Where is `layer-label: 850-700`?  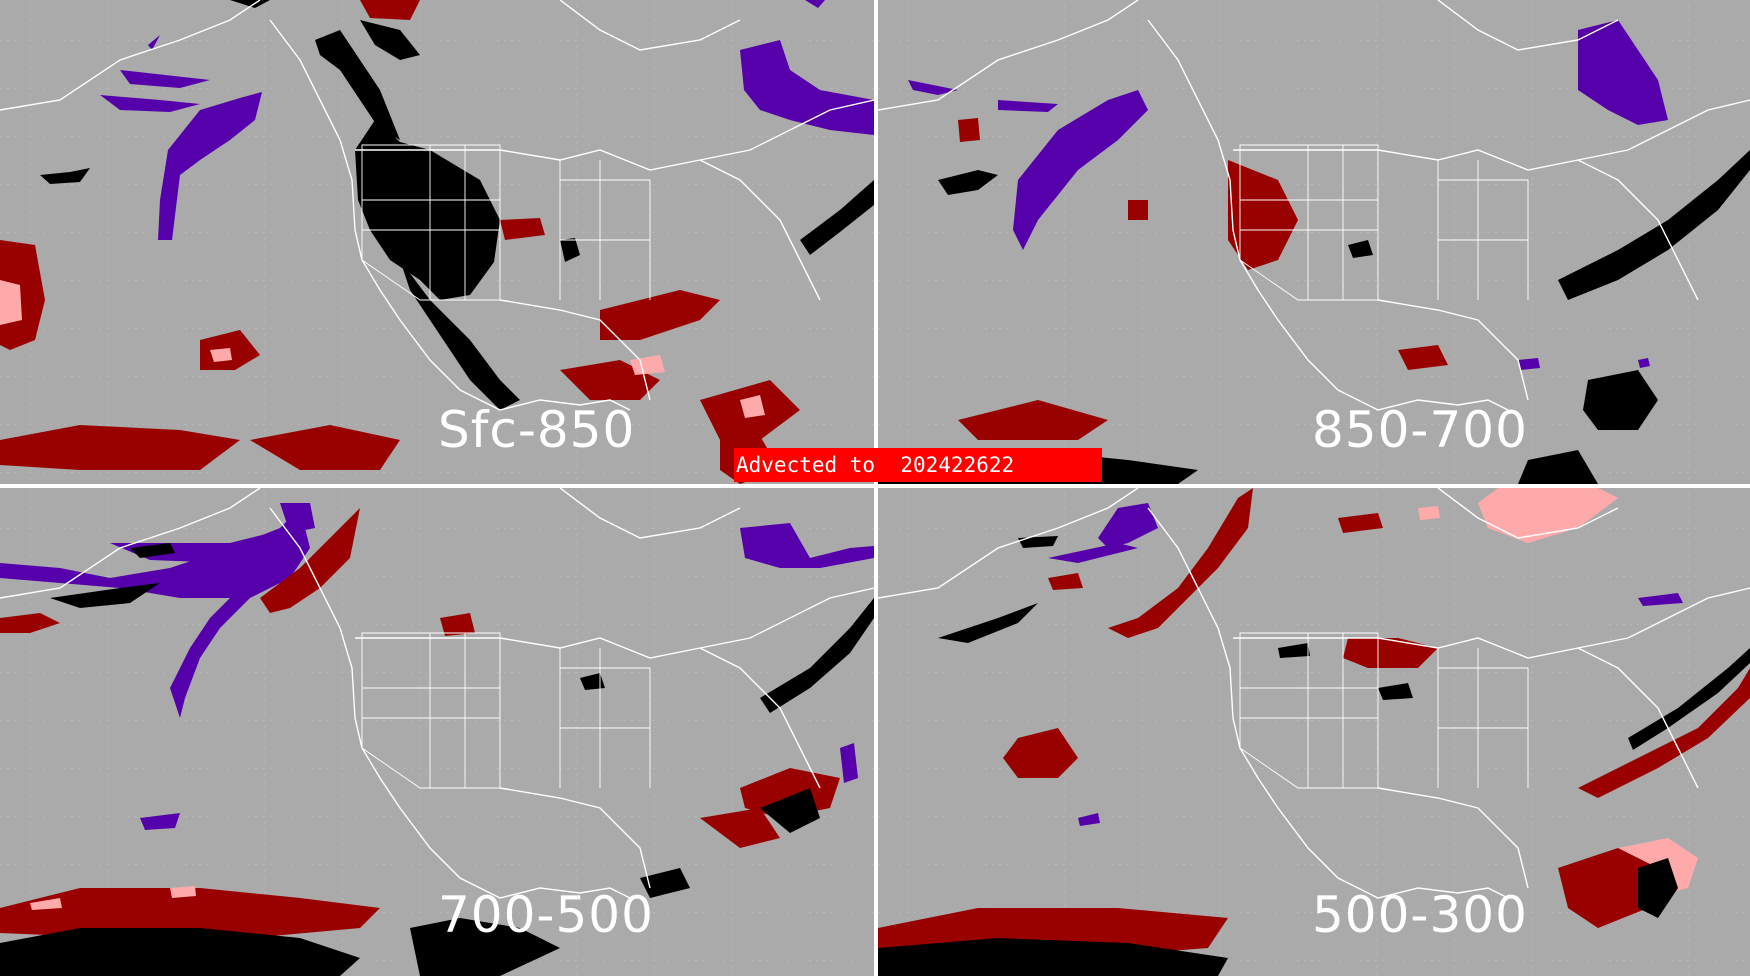 layer-label: 850-700 is located at coordinates (1420, 430).